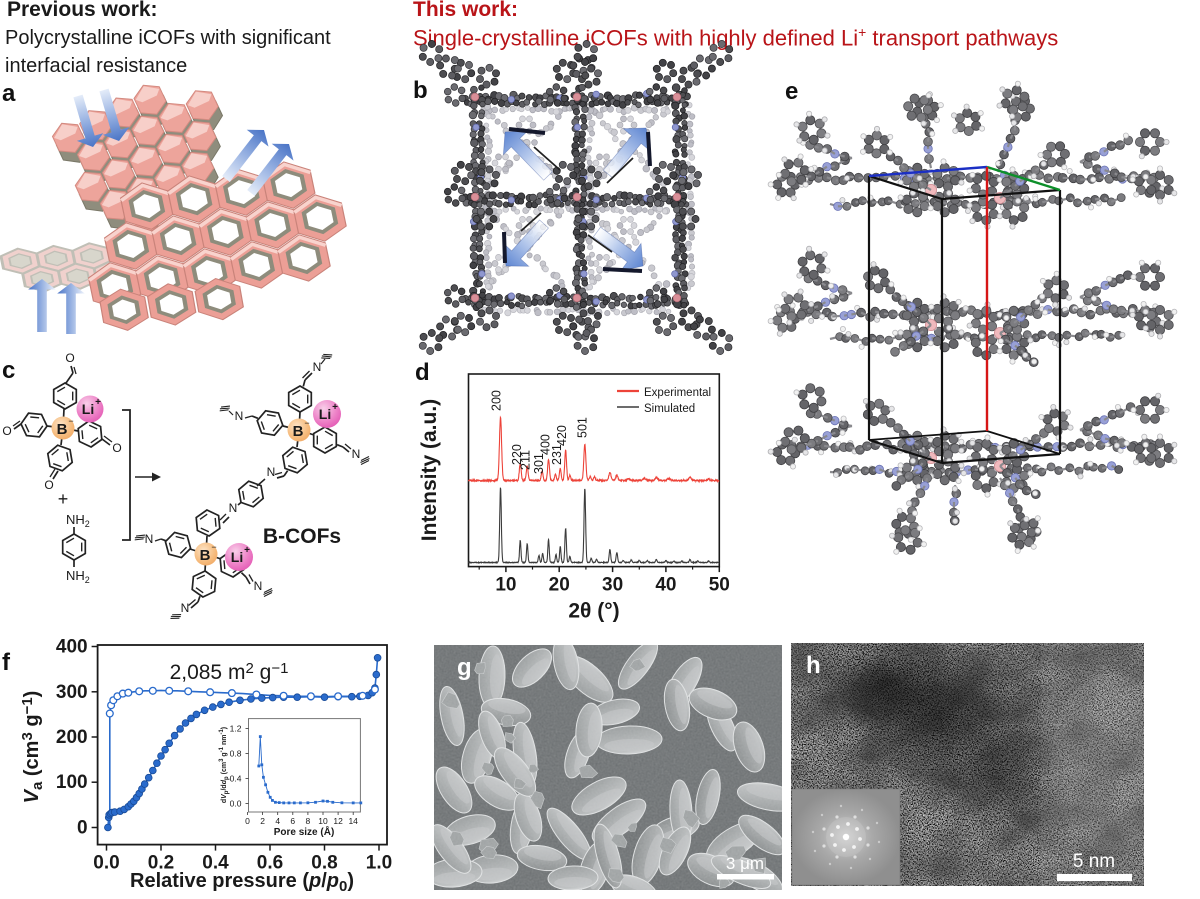 The image size is (1200, 899). I want to click on svg-text: 8, so click(308, 821).